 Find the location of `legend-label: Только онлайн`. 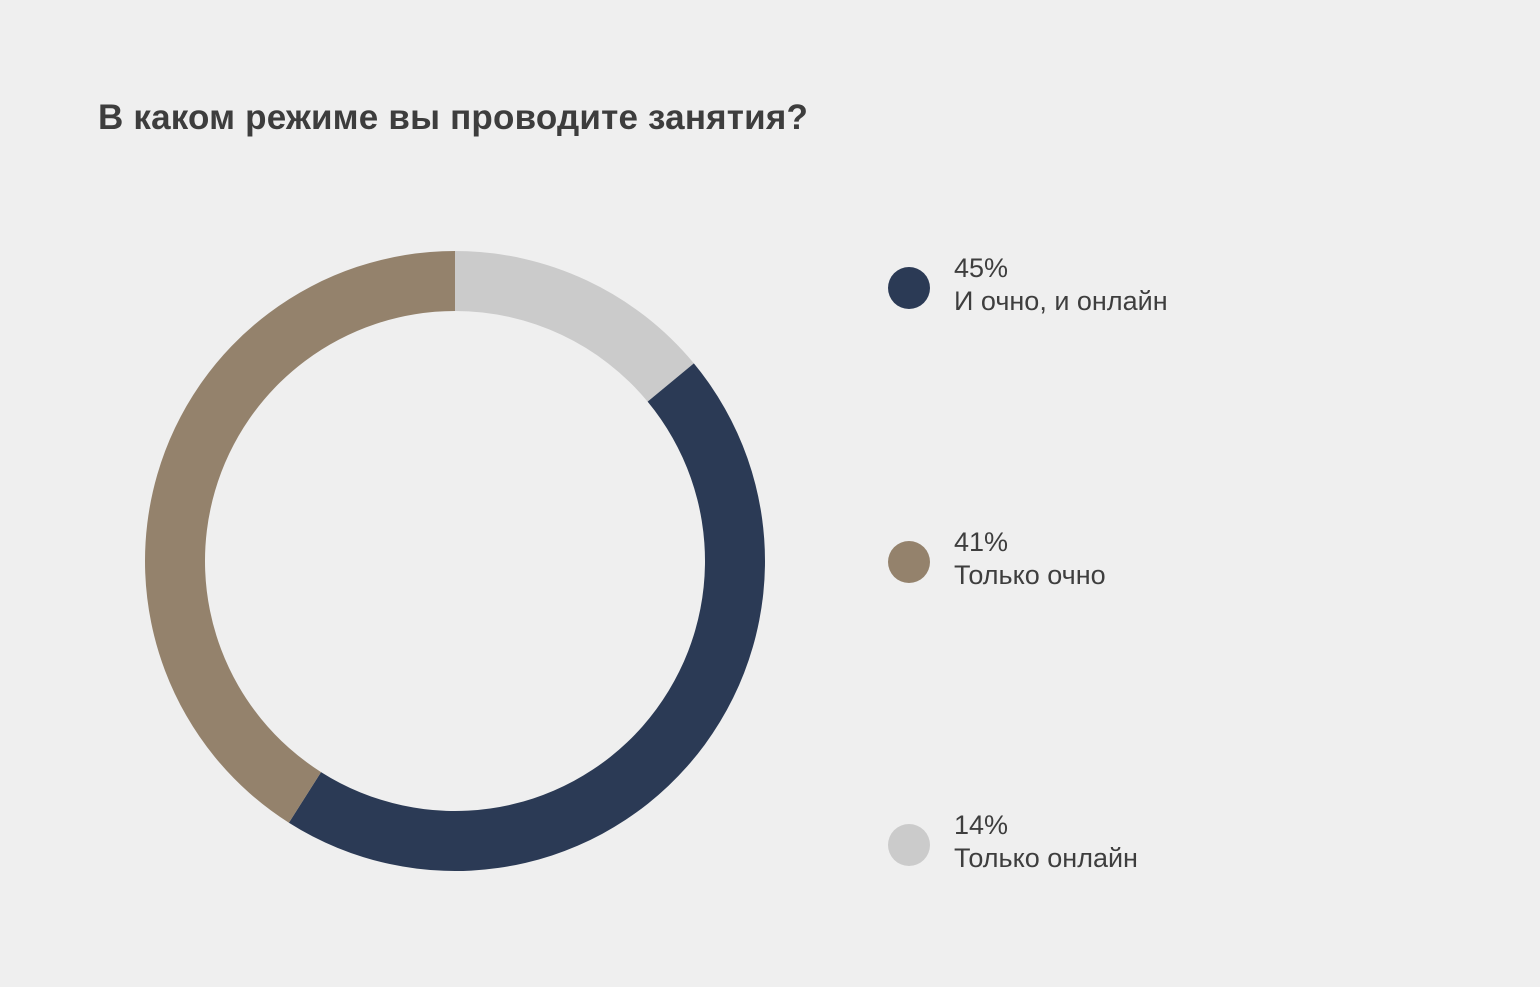

legend-label: Только онлайн is located at coordinates (1046, 858).